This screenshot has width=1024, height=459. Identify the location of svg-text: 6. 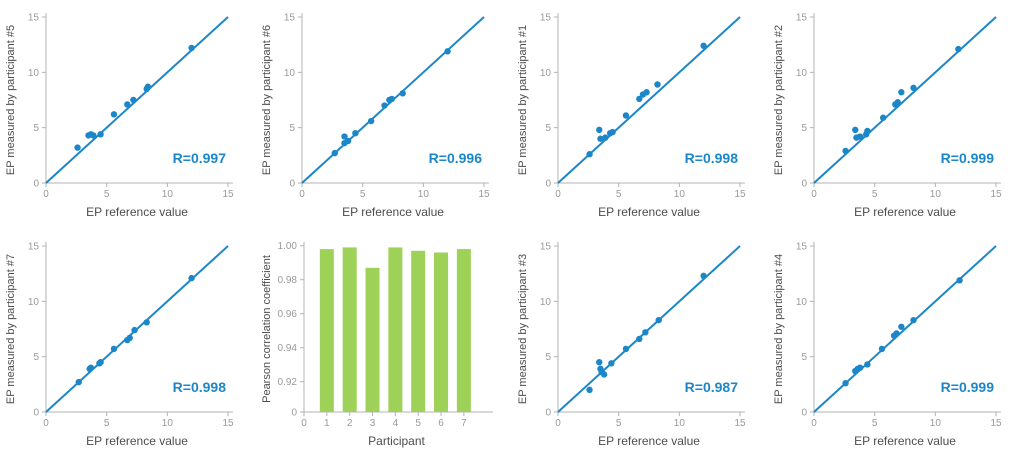
(441, 423).